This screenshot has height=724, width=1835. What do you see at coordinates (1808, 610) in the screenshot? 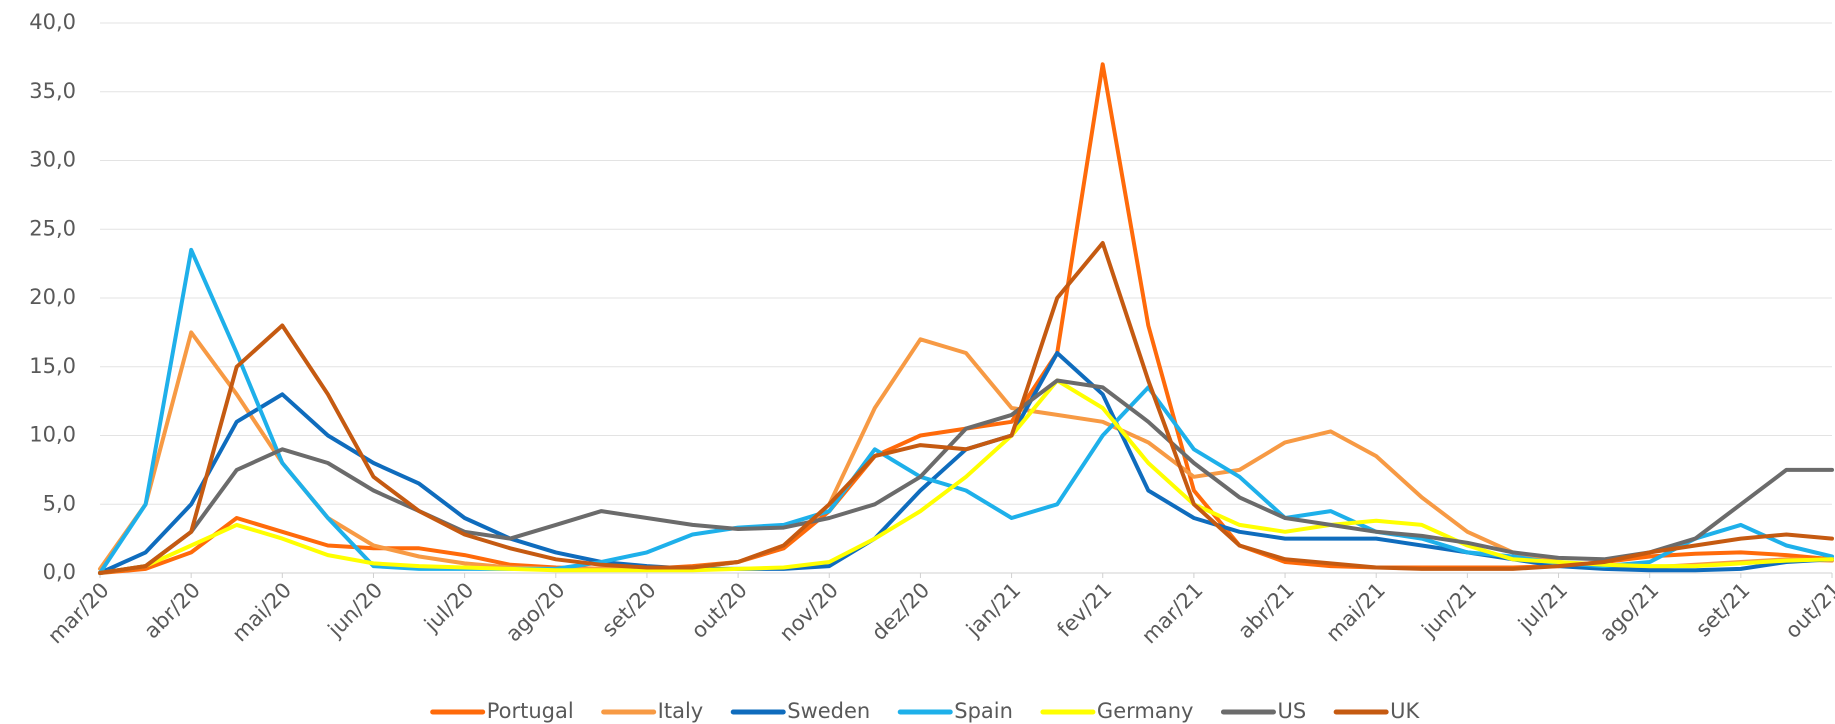
I see `x-tick-label: out/21` at bounding box center [1808, 610].